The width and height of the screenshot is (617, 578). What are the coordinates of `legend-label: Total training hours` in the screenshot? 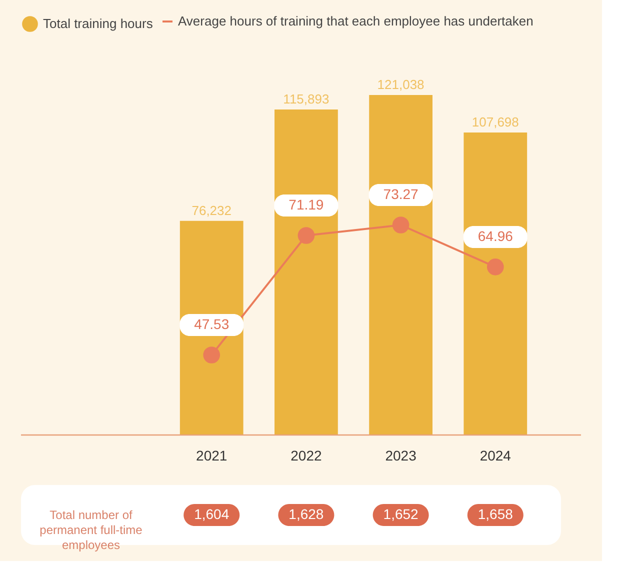 It's located at (98, 23).